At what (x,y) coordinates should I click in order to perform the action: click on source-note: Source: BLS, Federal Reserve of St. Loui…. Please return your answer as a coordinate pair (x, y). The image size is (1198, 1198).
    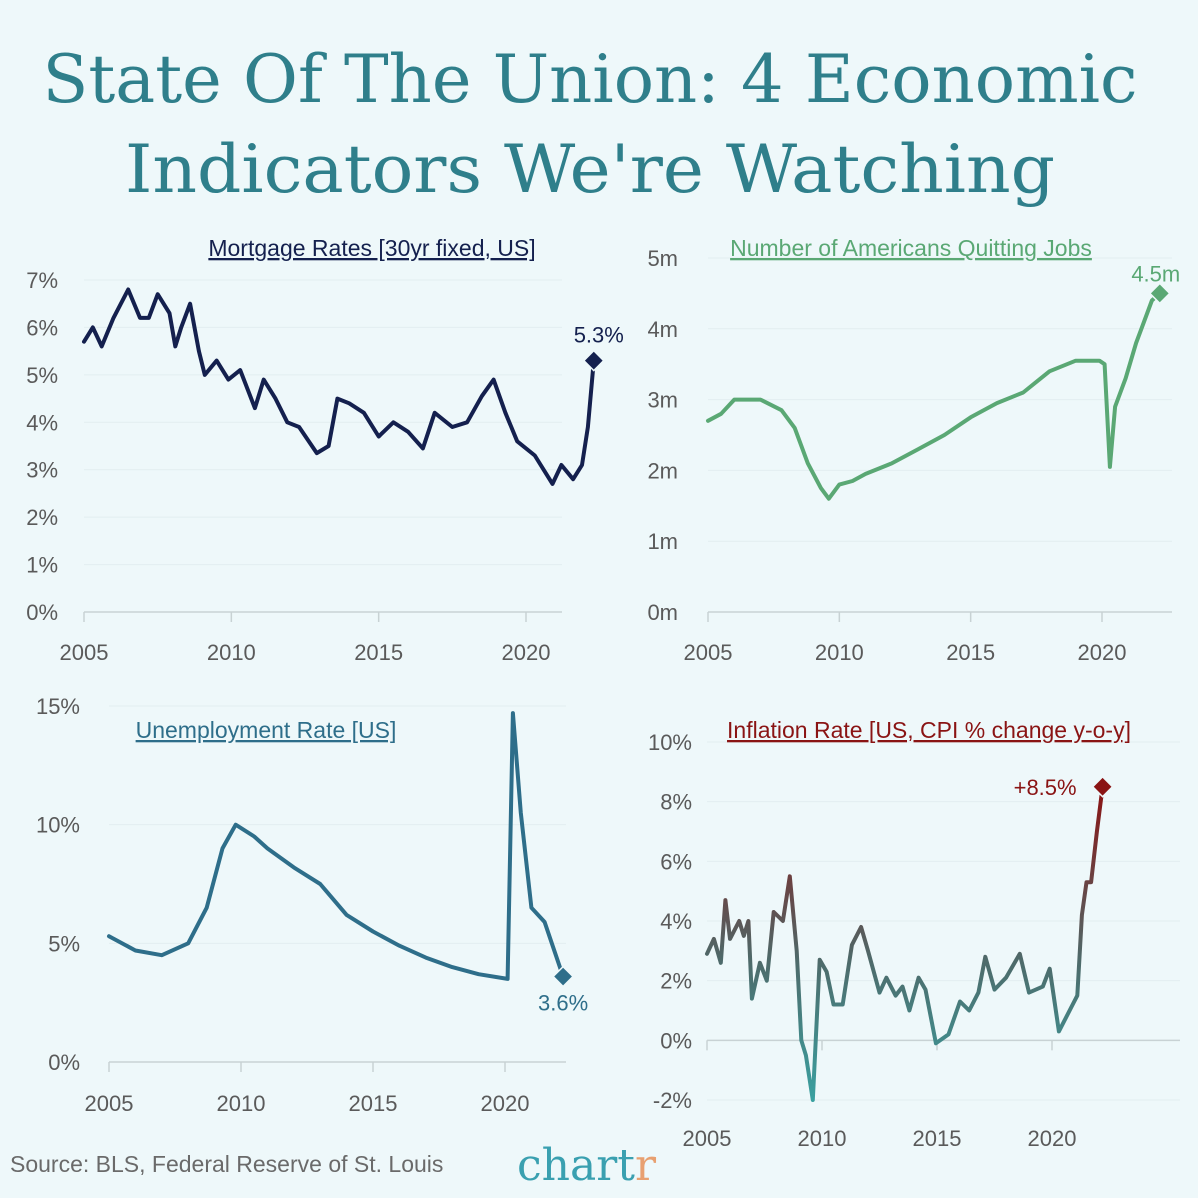
    Looking at the image, I should click on (226, 1164).